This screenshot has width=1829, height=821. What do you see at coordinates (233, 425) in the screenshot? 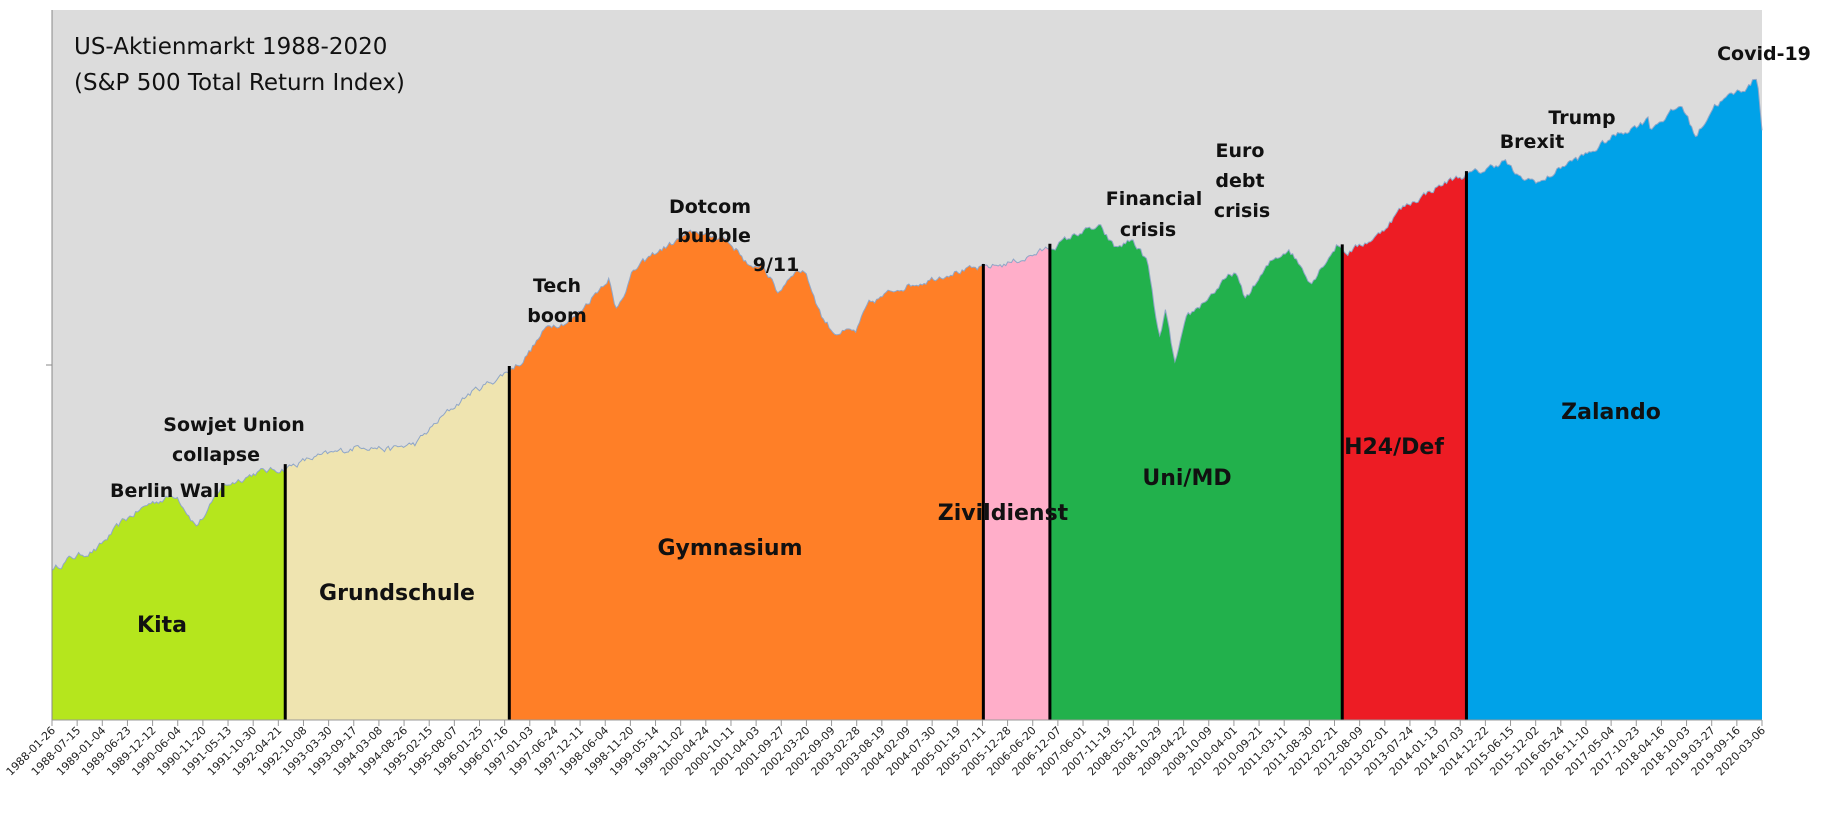
I see `annotation-sowjet-union: Sowjet Union` at bounding box center [233, 425].